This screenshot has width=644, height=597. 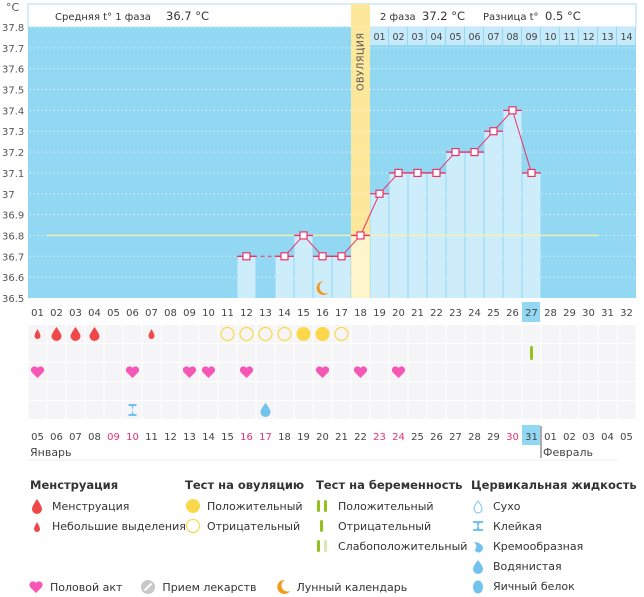 I want to click on calendar-date-label: 24, so click(x=398, y=437).